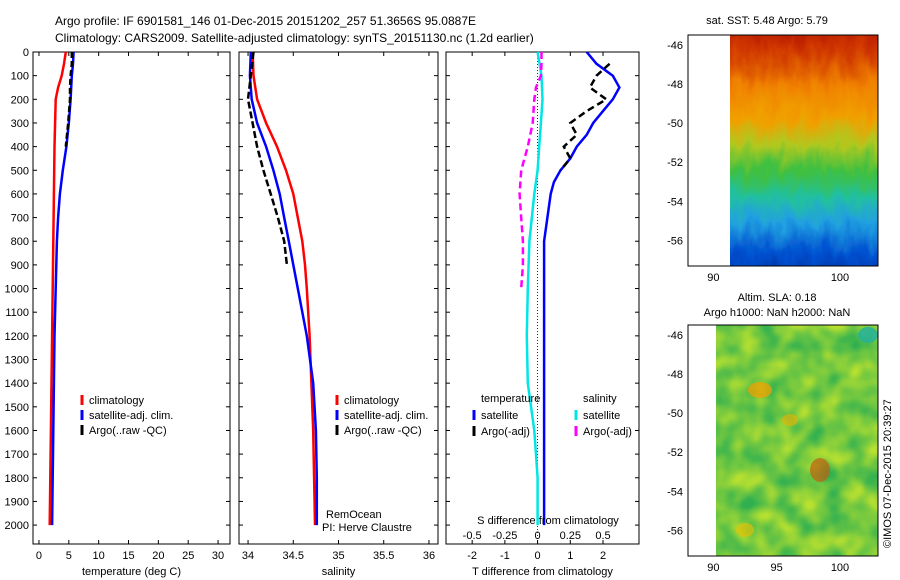  Describe the element at coordinates (283, 288) in the screenshot. I see `series-satellite-adj-clim-` at that location.